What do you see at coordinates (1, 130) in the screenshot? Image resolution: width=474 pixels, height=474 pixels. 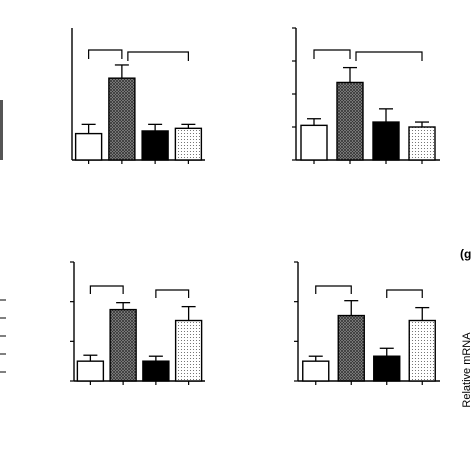 I see `partial-bar-fragment-top` at bounding box center [1, 130].